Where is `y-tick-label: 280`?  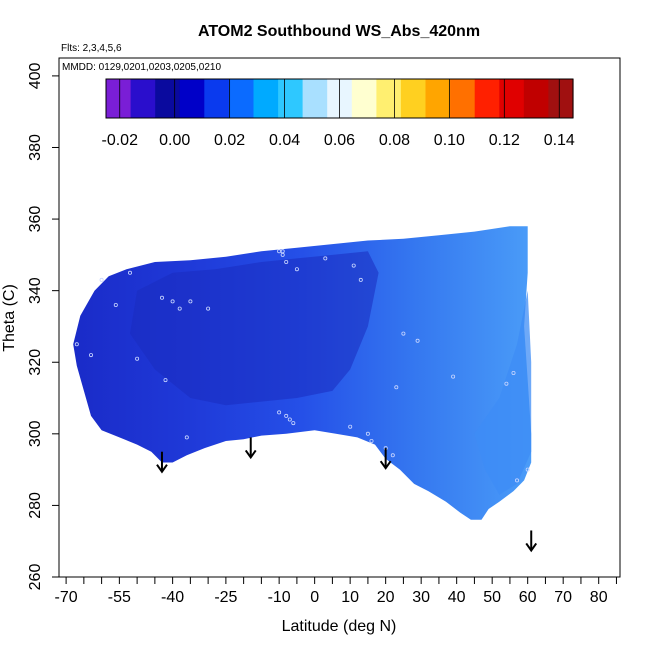 y-tick-label: 280 is located at coordinates (35, 505).